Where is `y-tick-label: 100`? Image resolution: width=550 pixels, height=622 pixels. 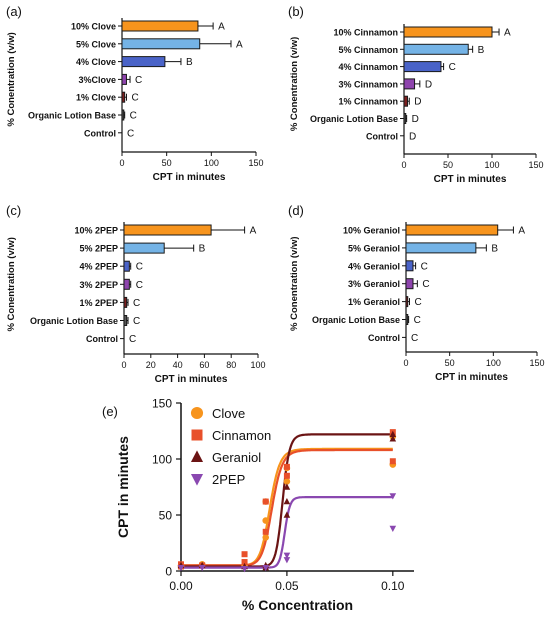
y-tick-label: 100 is located at coordinates (162, 460).